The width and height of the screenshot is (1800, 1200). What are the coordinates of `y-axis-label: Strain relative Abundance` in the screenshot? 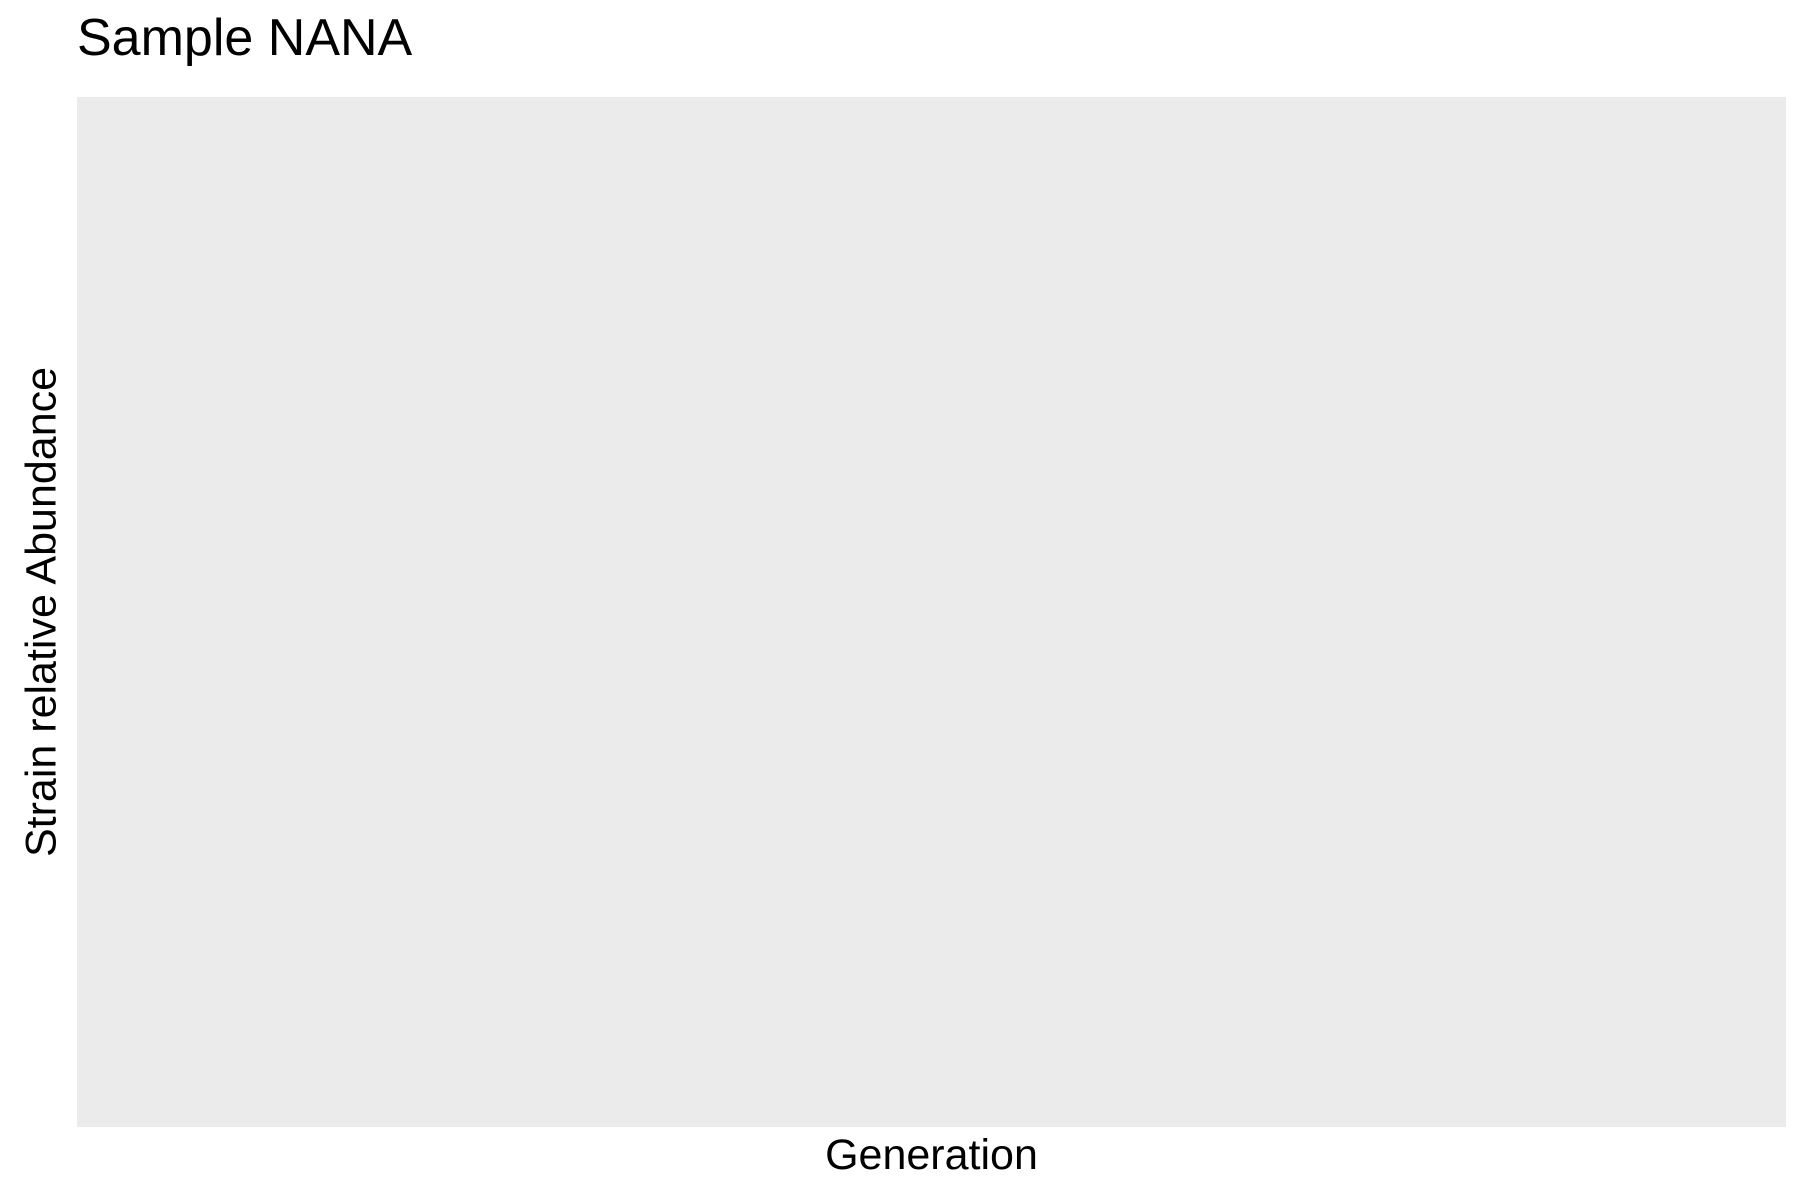 It's located at (41, 612).